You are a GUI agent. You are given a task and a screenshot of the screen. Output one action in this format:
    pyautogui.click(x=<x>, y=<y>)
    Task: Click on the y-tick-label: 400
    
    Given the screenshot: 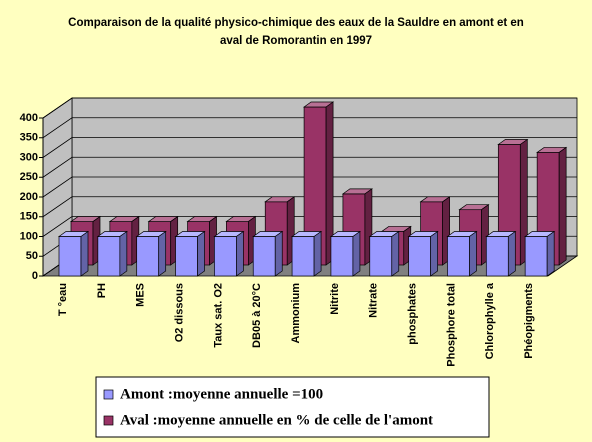 What is the action you would take?
    pyautogui.click(x=29, y=118)
    